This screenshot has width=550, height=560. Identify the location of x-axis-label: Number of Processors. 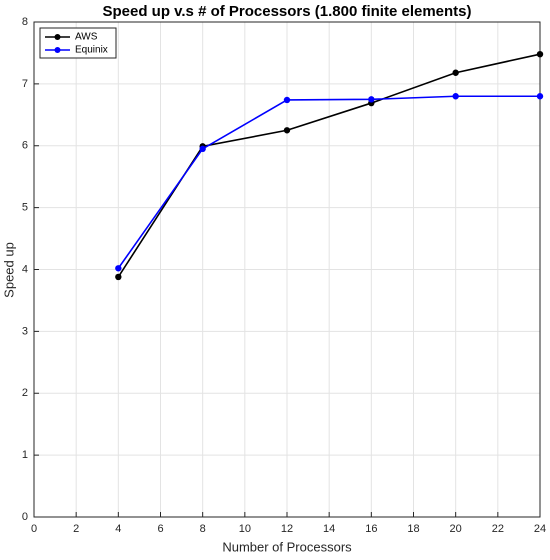
(287, 546).